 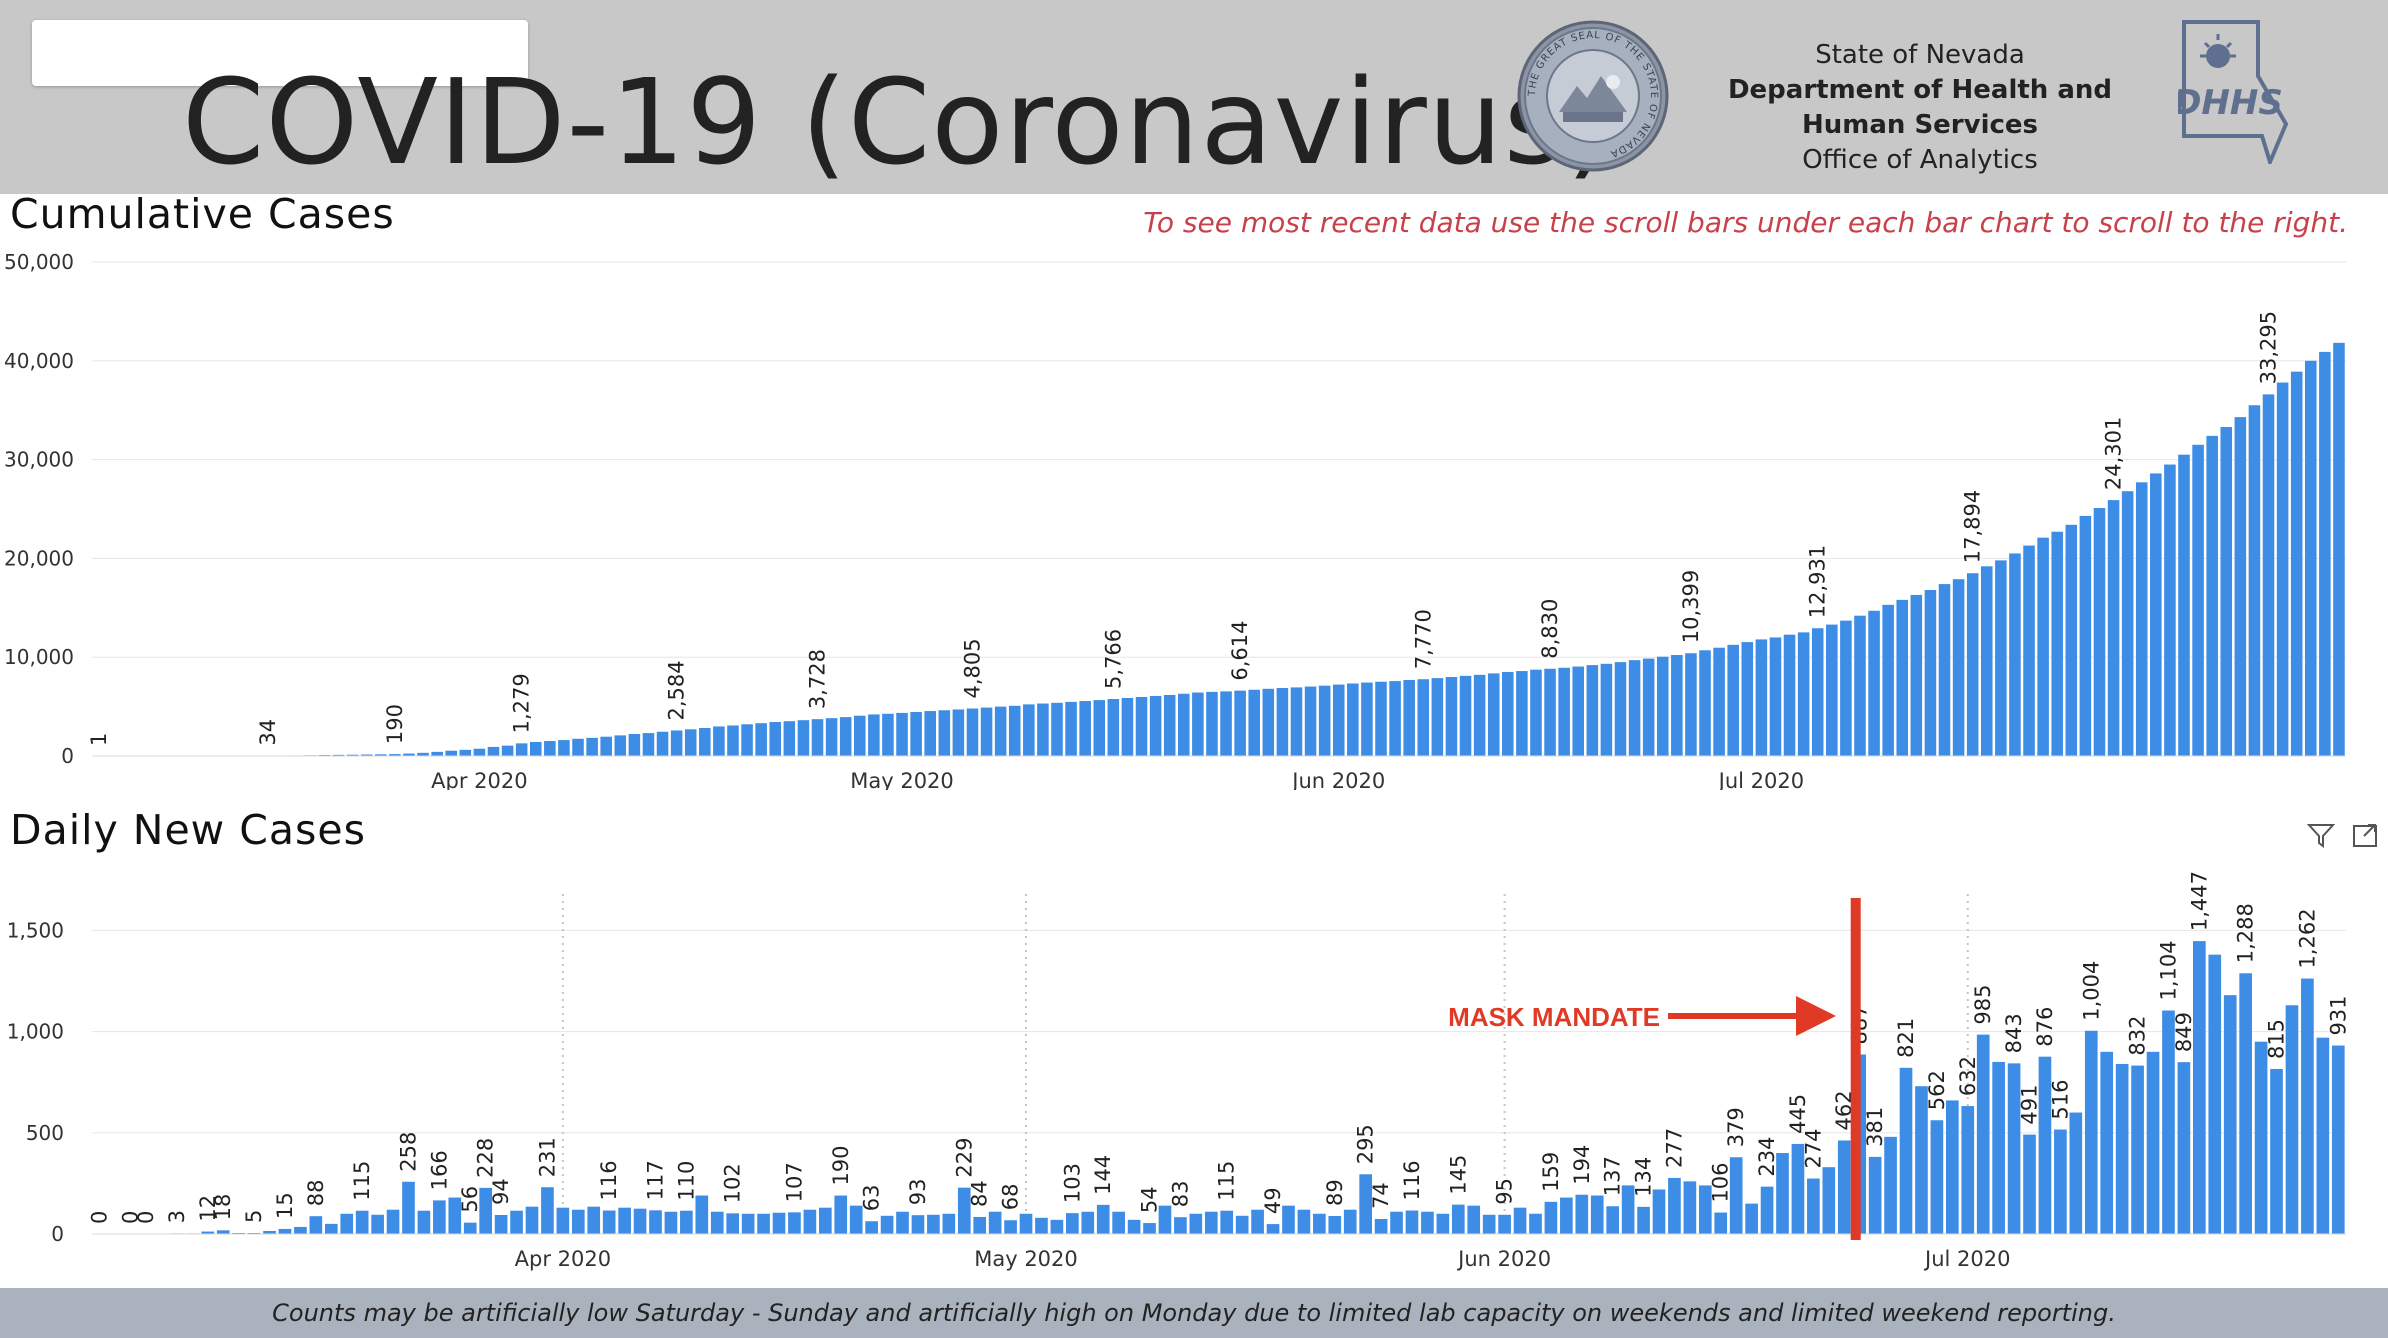 What do you see at coordinates (2246, 933) in the screenshot?
I see `data-label: 1,288` at bounding box center [2246, 933].